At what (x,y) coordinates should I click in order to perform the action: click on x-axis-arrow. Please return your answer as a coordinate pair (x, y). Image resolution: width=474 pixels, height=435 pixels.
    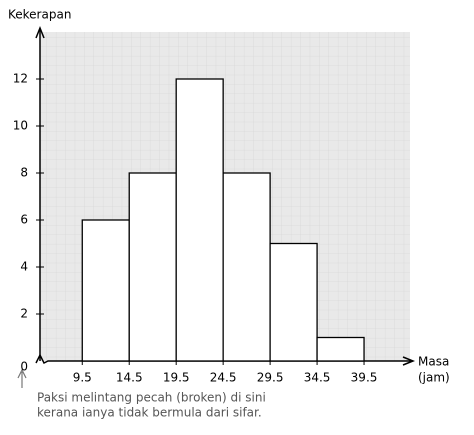
    Looking at the image, I should click on (409, 361).